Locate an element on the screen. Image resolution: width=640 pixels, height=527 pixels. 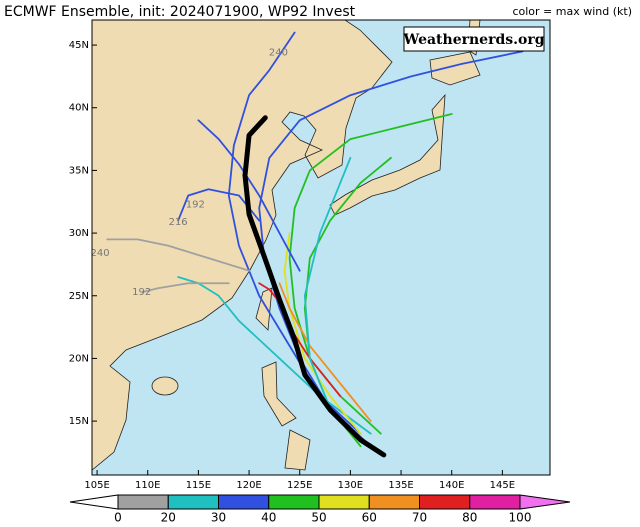
lat-tick-label: 30N is located at coordinates (79, 233).